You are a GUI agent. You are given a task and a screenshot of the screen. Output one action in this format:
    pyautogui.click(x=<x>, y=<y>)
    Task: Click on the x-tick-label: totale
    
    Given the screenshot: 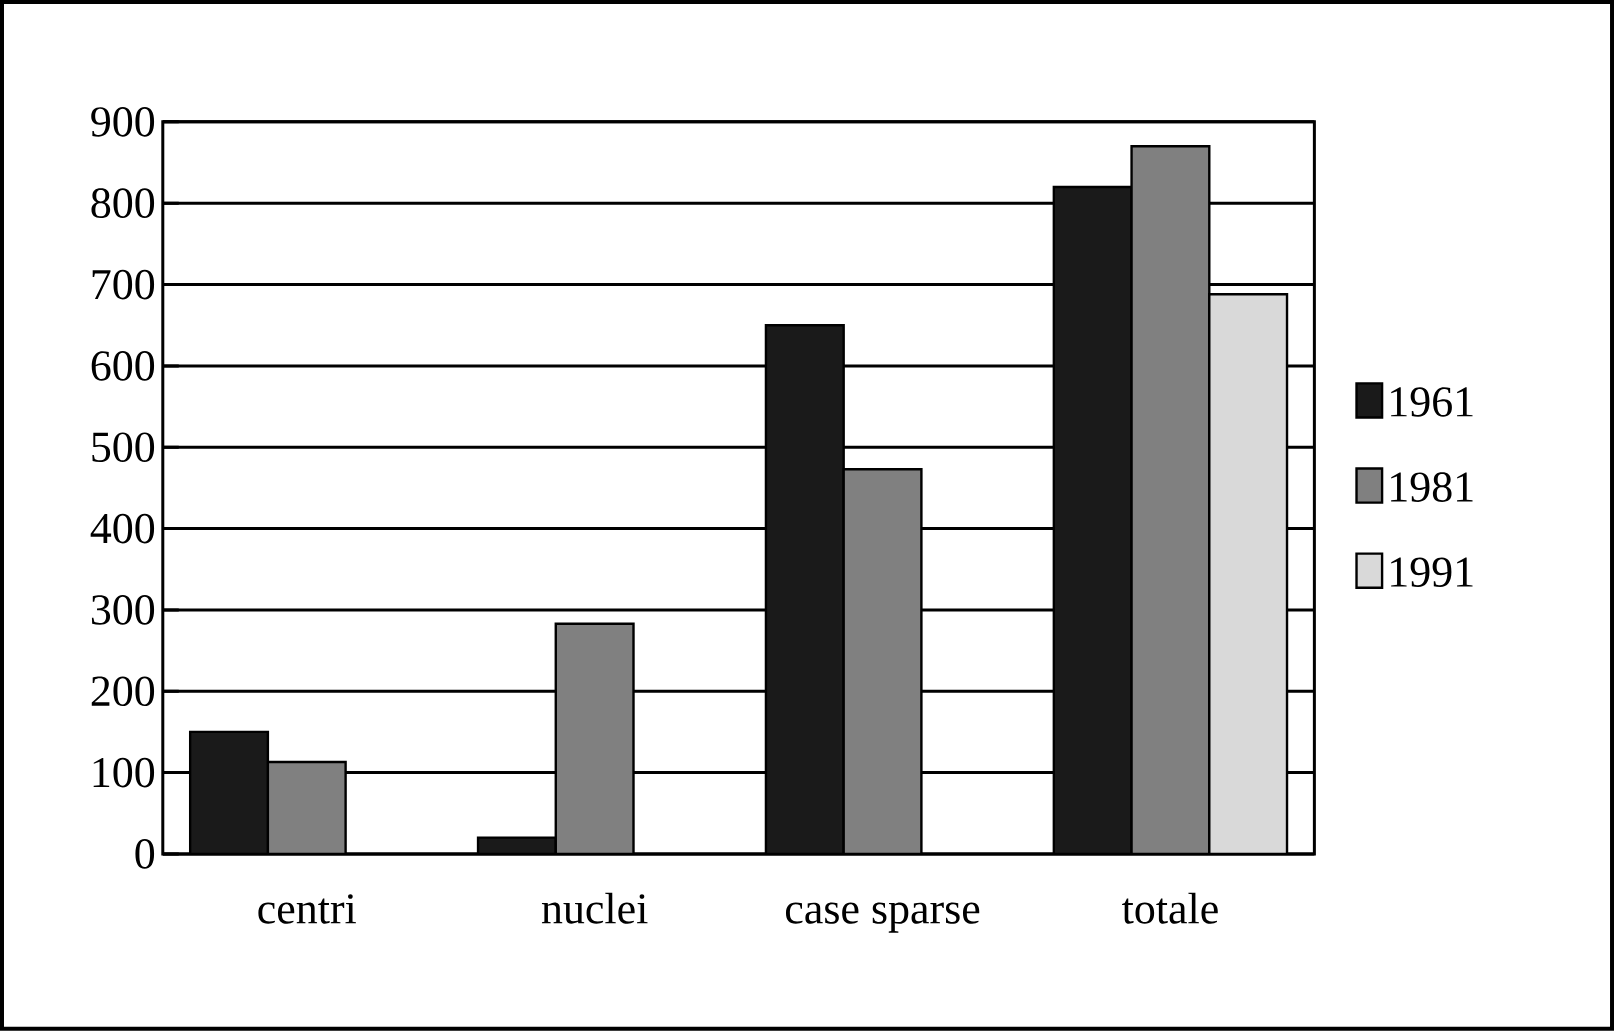 What is the action you would take?
    pyautogui.click(x=1170, y=908)
    